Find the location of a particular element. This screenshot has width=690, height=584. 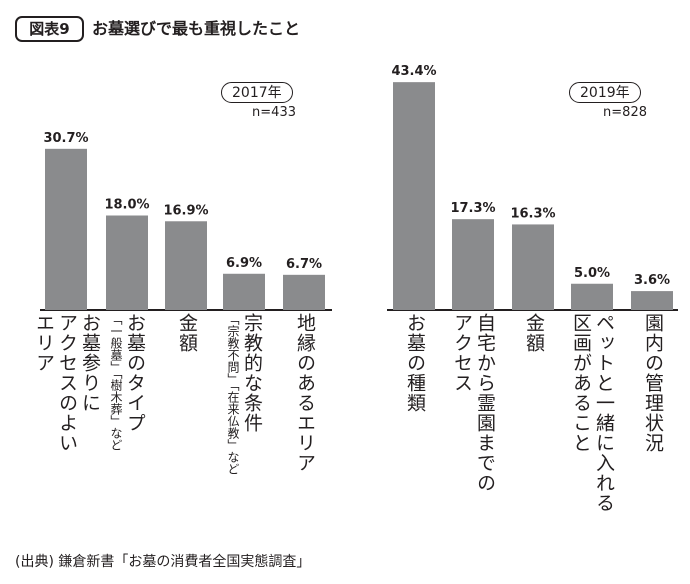

value-label-1-2: 16.3% is located at coordinates (532, 213).